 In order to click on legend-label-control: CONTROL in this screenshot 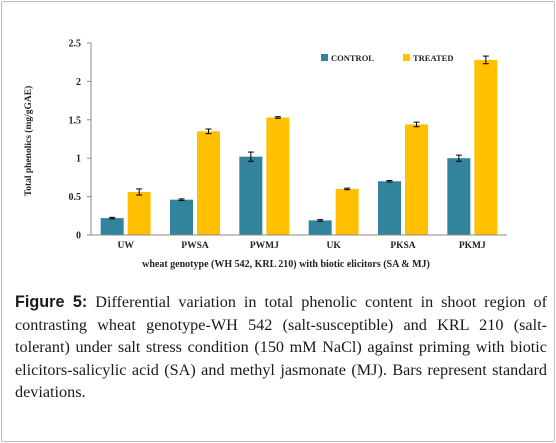, I will do `click(352, 58)`.